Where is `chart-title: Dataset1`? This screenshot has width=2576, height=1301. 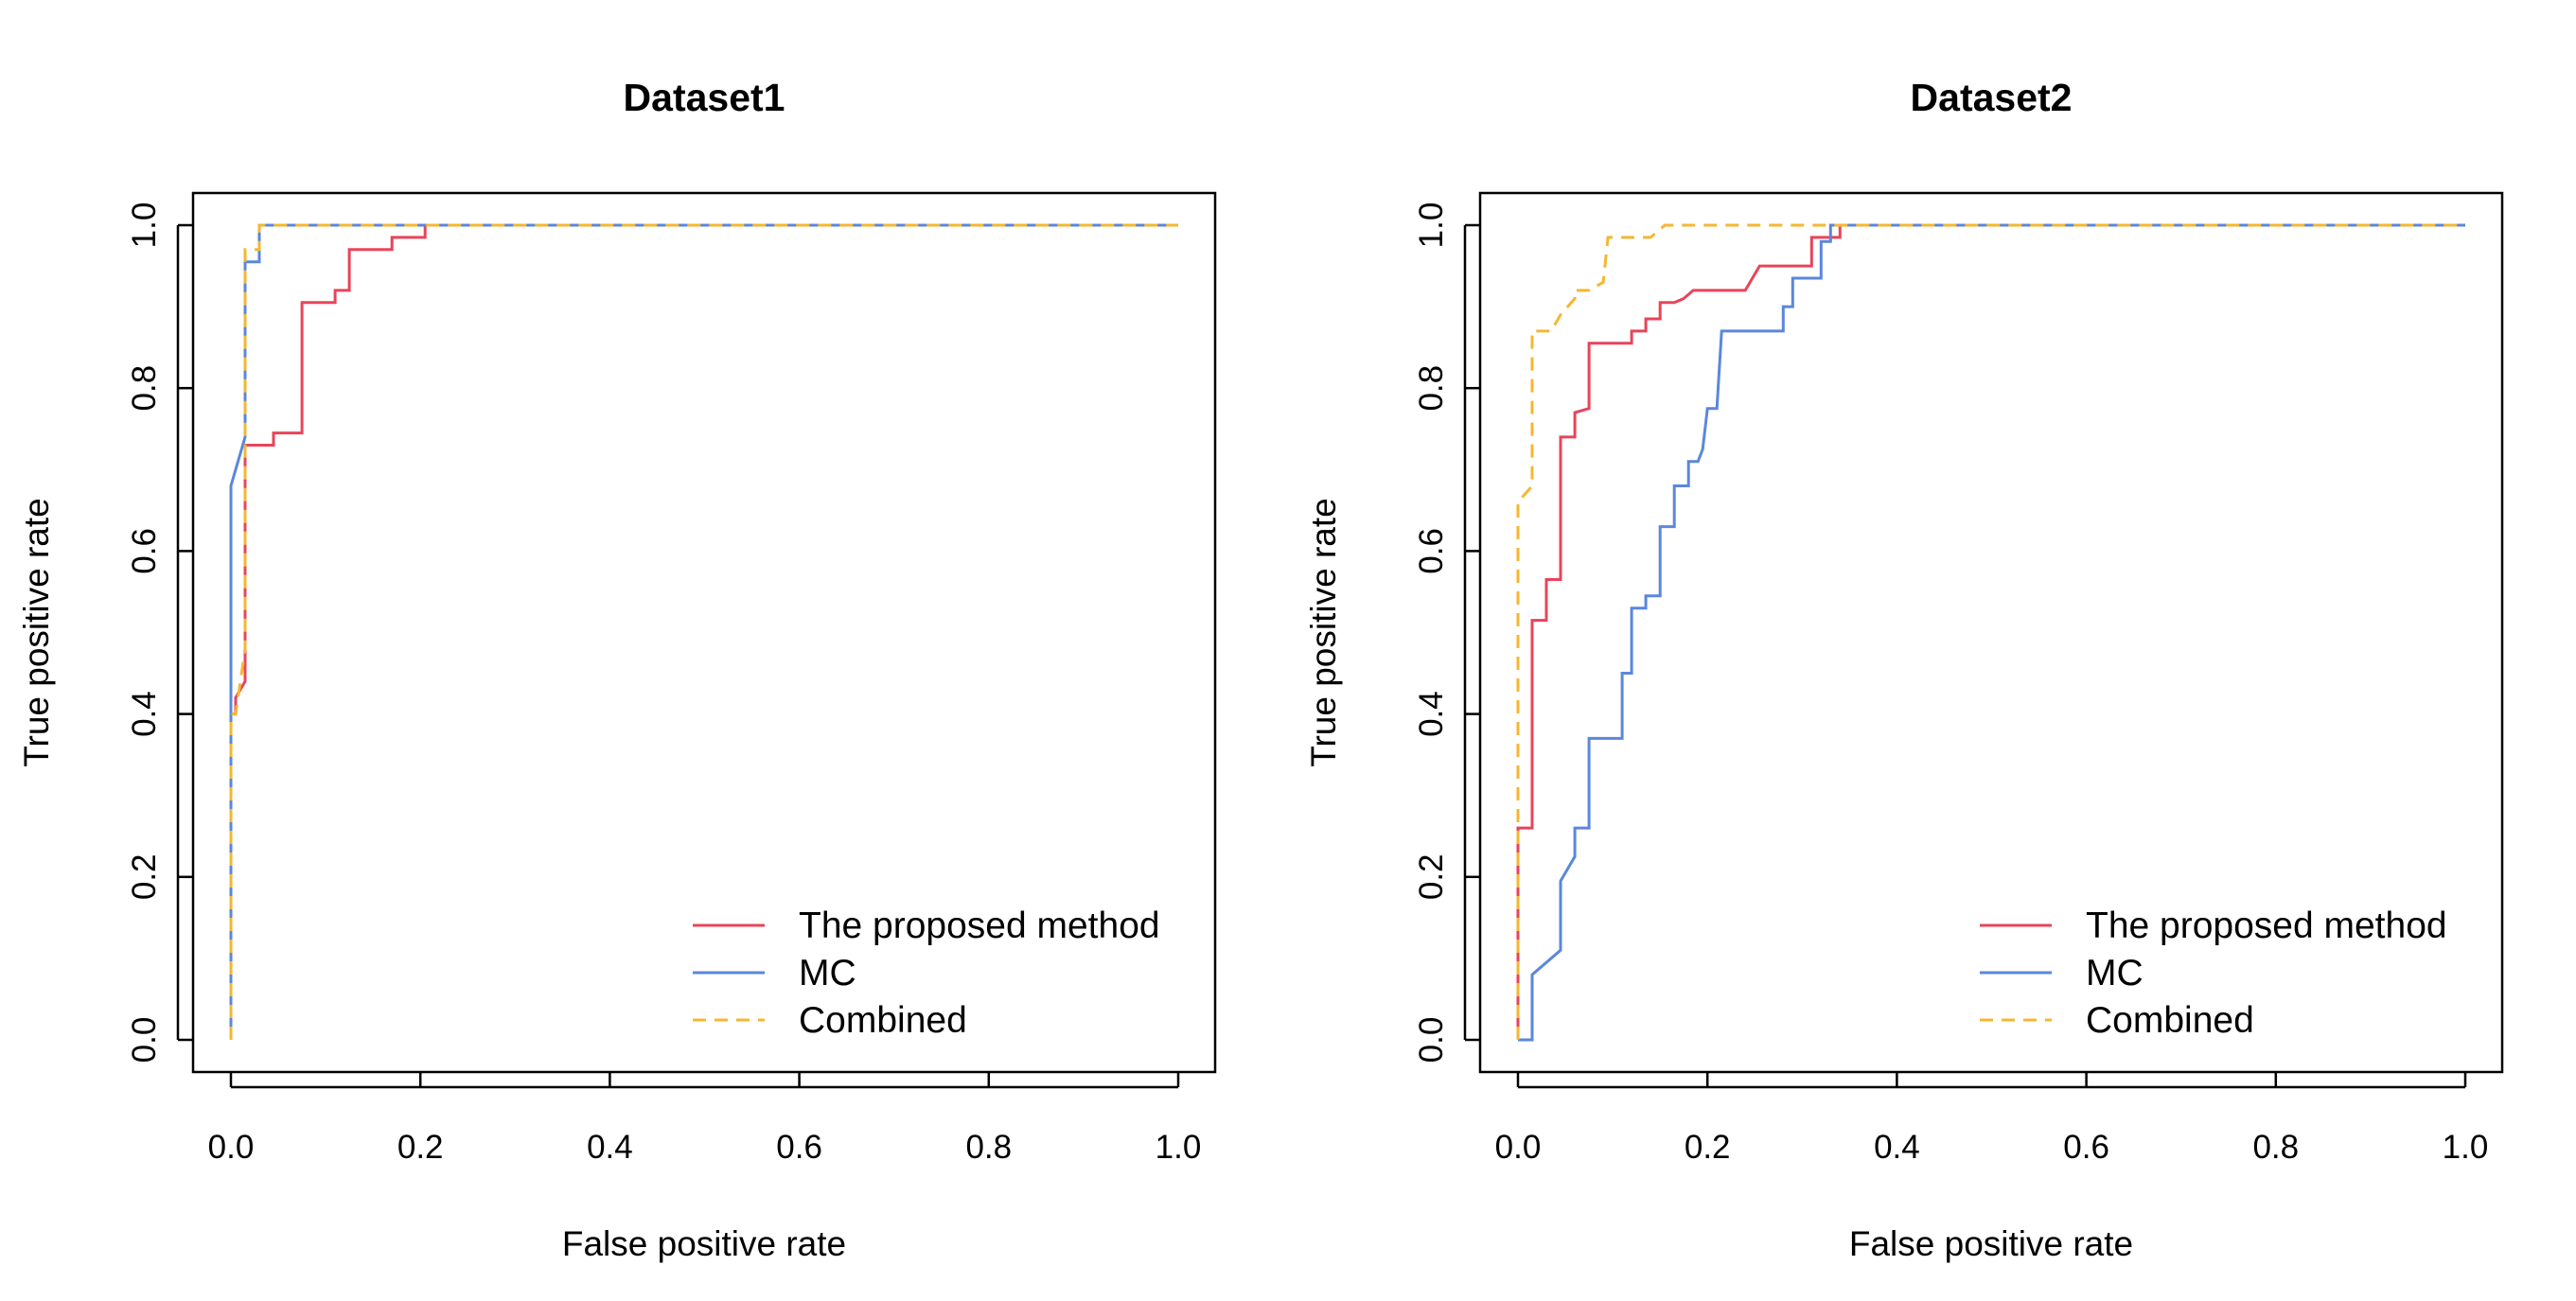 chart-title: Dataset1 is located at coordinates (704, 97).